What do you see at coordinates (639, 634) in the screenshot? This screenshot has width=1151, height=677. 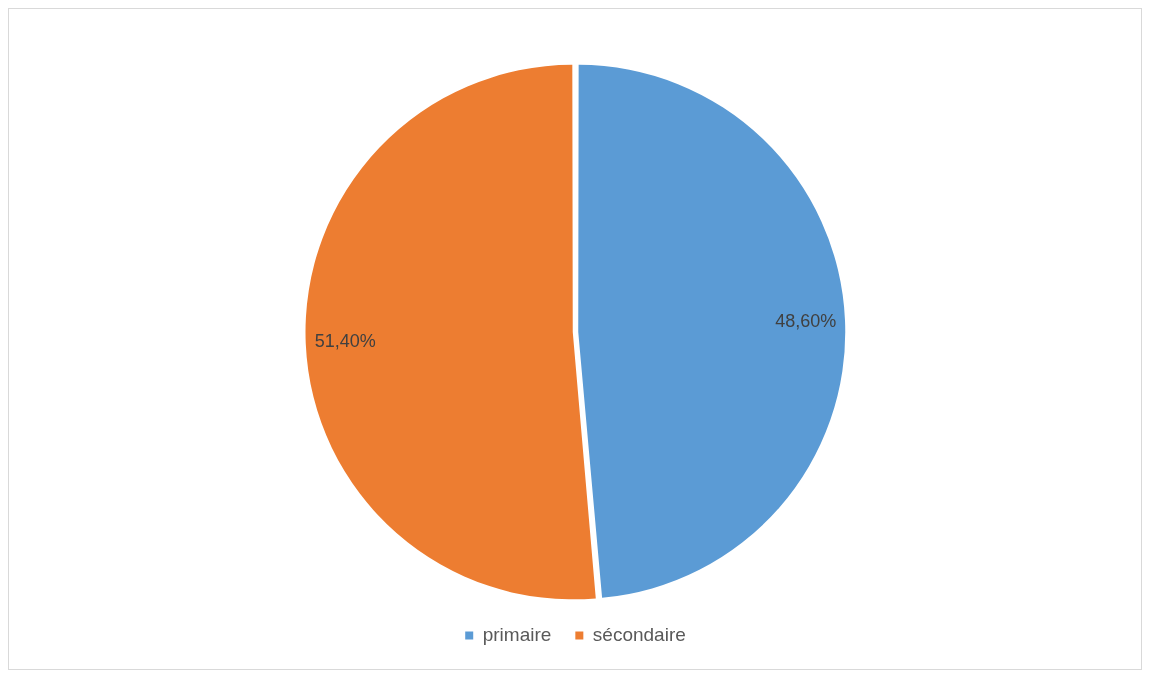 I see `legend-label: sécondaire` at bounding box center [639, 634].